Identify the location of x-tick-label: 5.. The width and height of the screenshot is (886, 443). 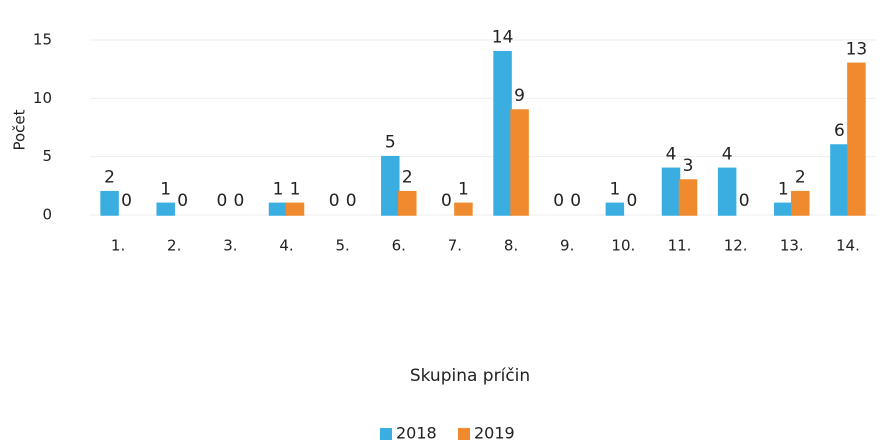
(342, 246).